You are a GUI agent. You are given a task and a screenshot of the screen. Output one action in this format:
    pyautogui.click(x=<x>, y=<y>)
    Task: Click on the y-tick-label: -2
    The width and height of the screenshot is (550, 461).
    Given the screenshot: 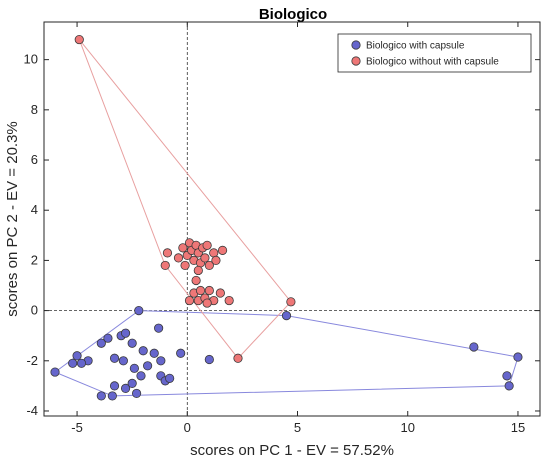 What is the action you would take?
    pyautogui.click(x=32, y=360)
    